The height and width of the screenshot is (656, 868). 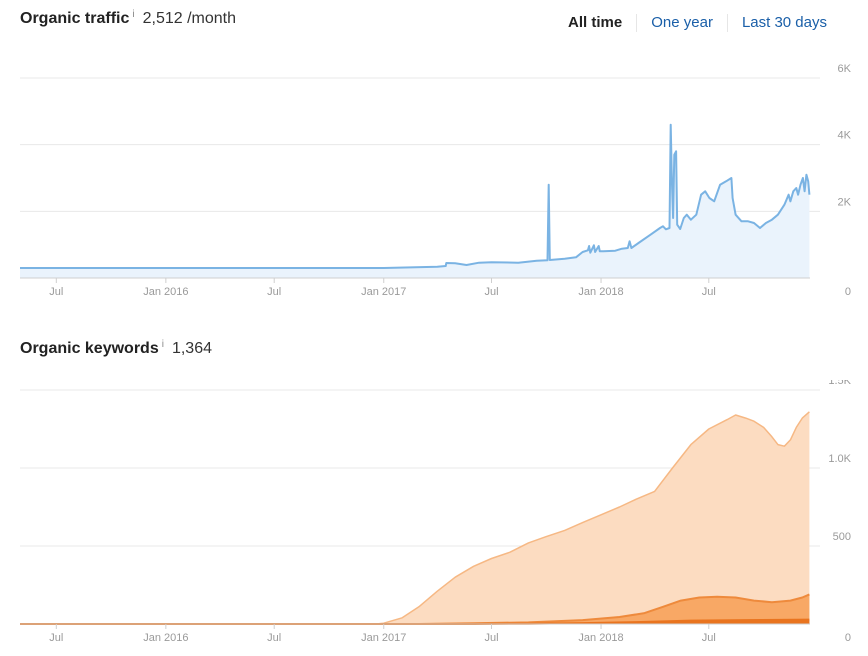 I want to click on y-tick-label: 1.0K, so click(x=839, y=459).